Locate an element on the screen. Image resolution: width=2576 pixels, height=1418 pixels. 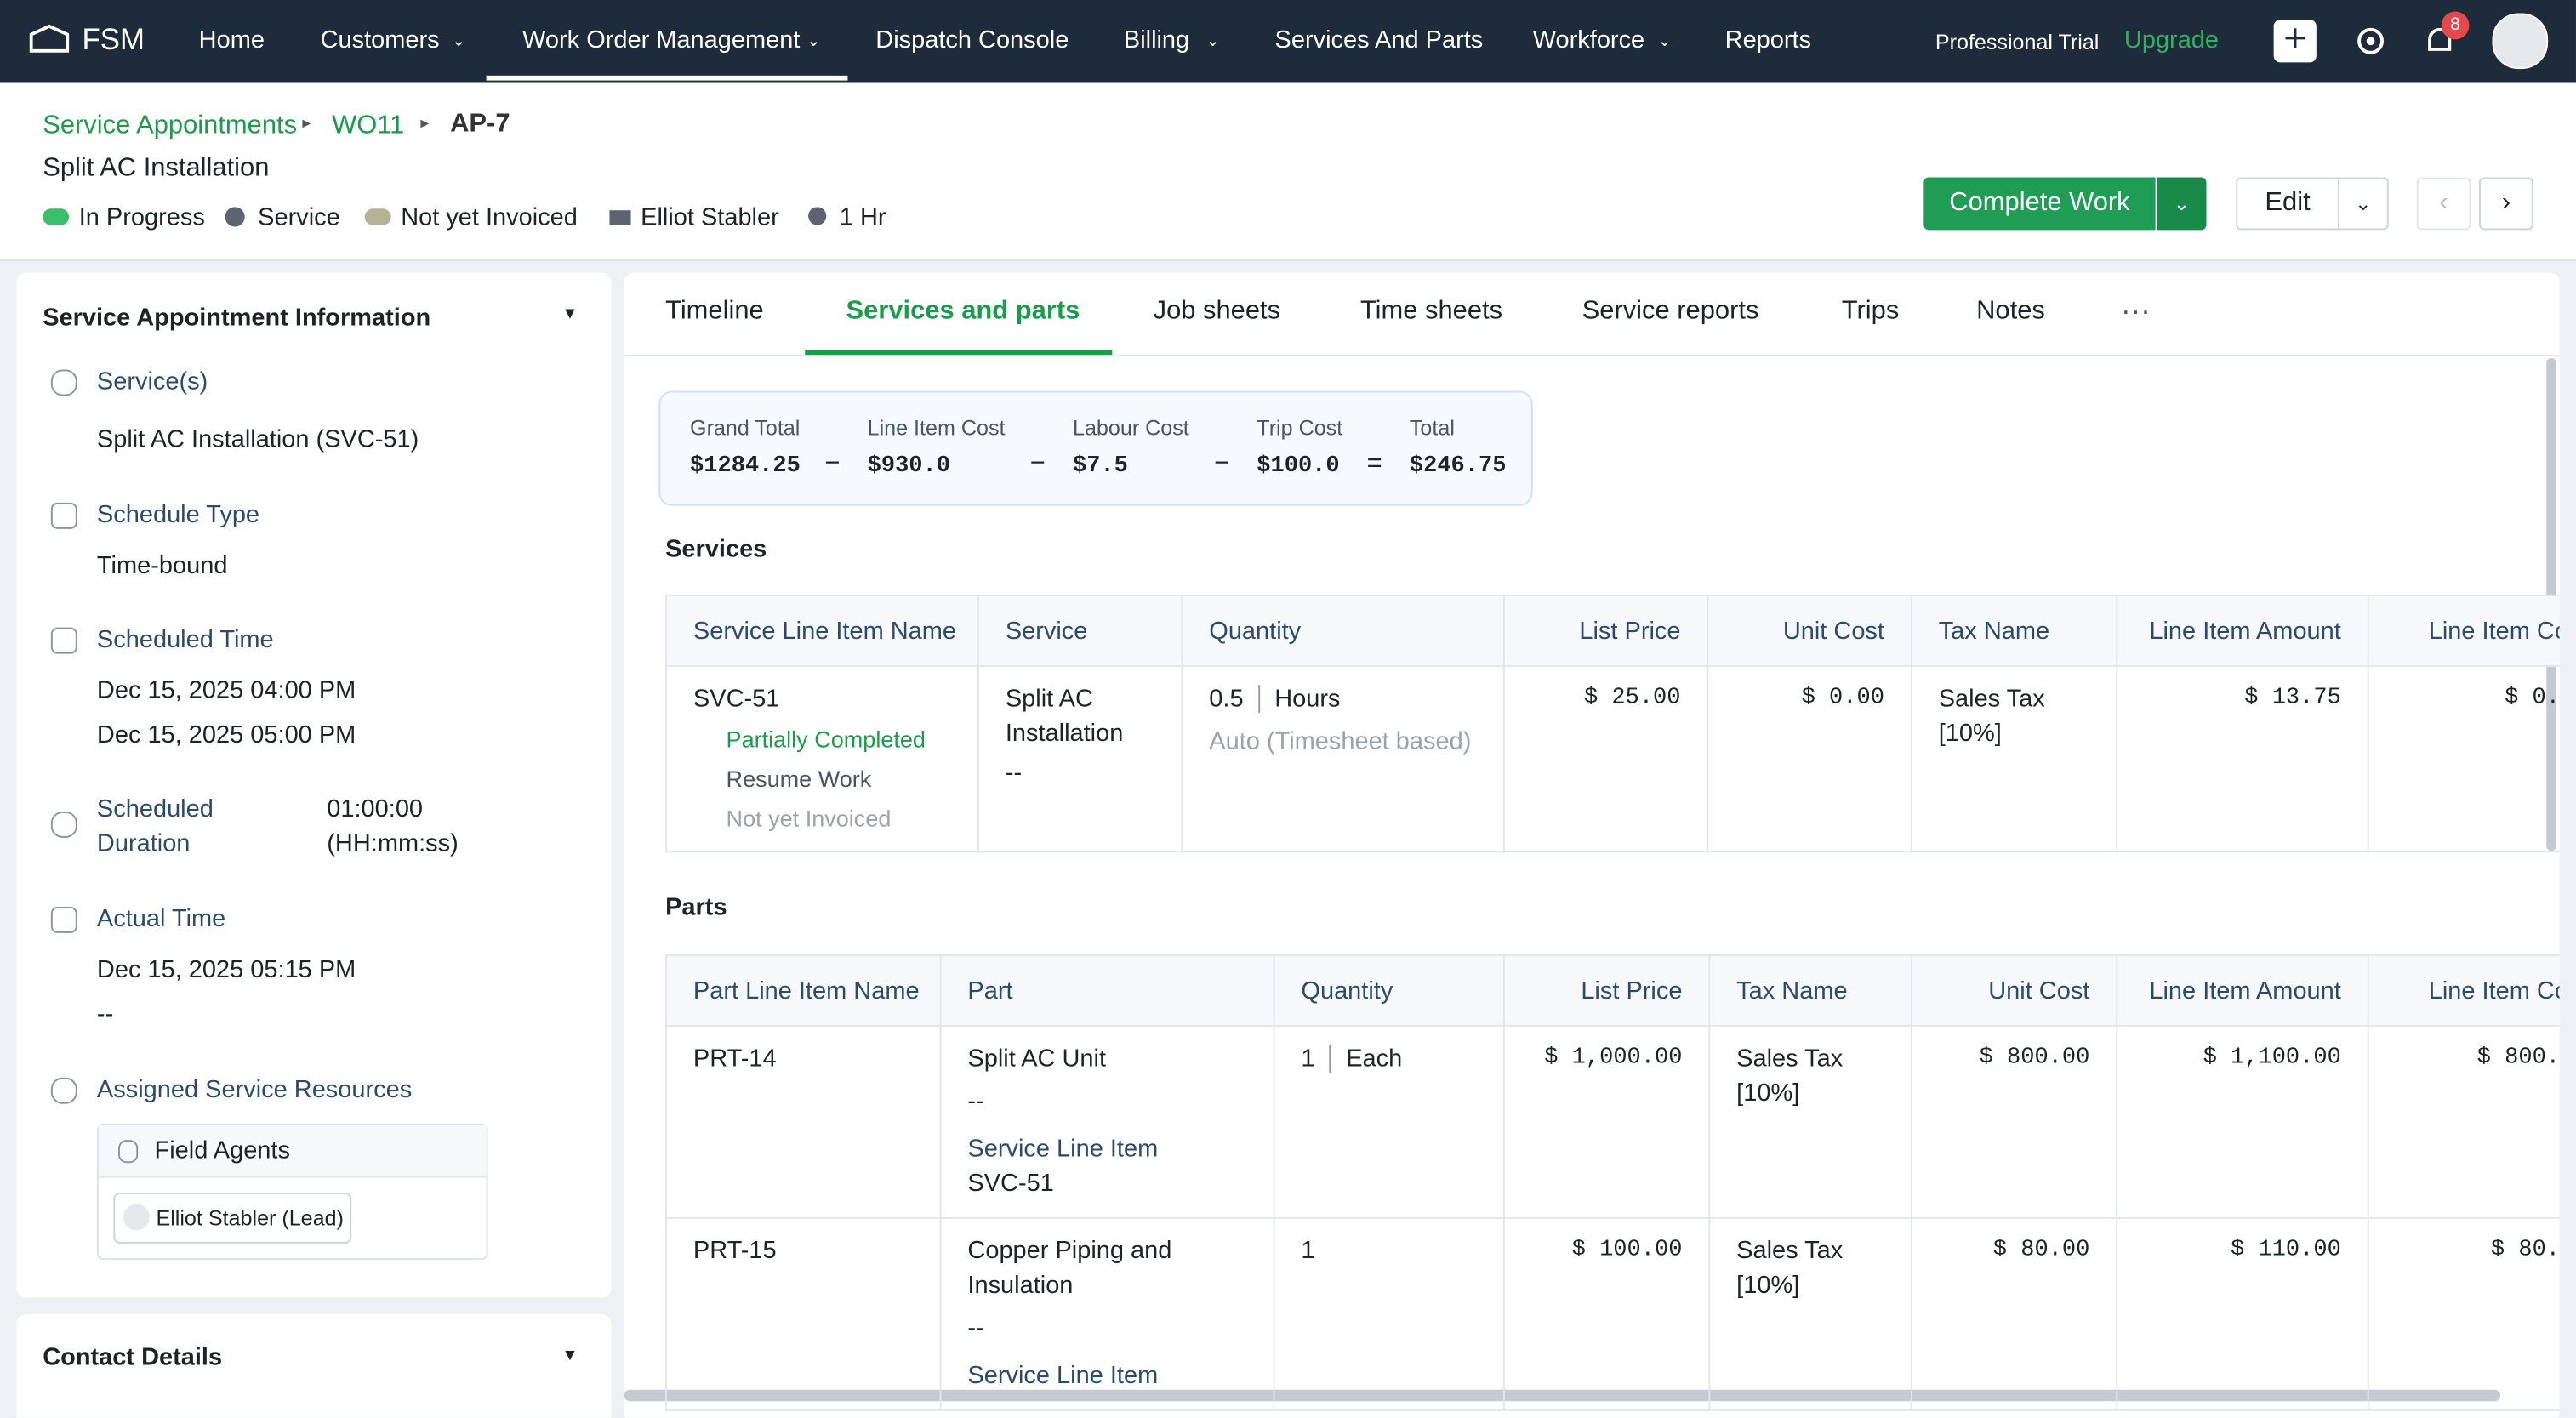
next-button: › is located at coordinates (2506, 204).